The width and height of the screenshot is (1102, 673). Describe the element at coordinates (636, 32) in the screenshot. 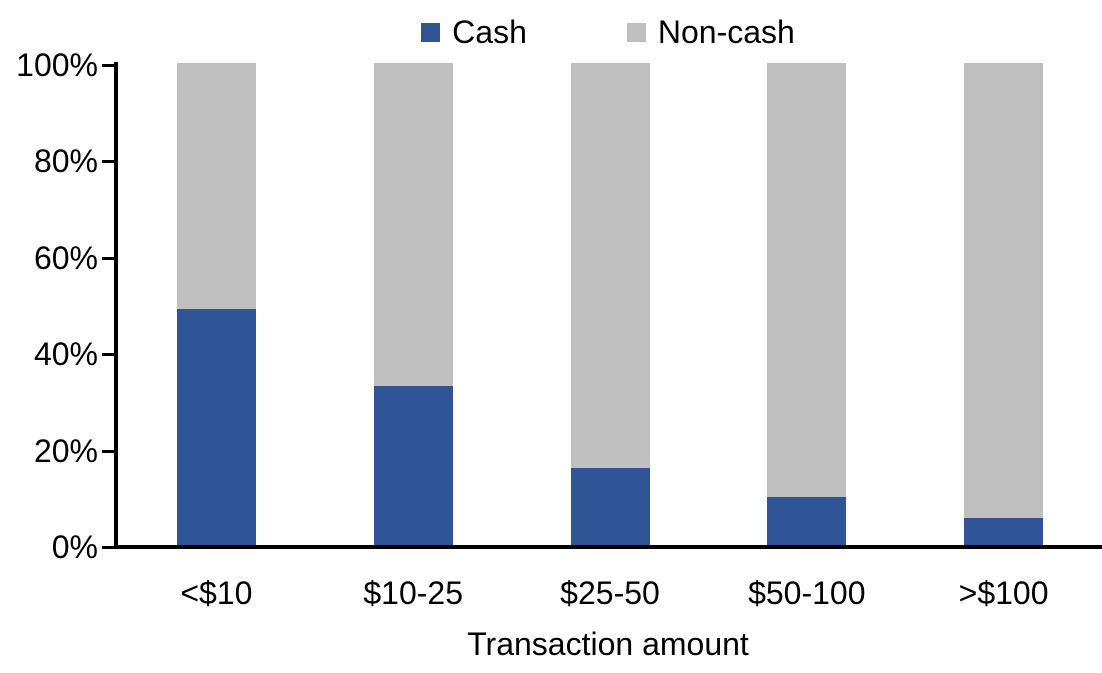

I see `noncash-swatch-icon` at that location.